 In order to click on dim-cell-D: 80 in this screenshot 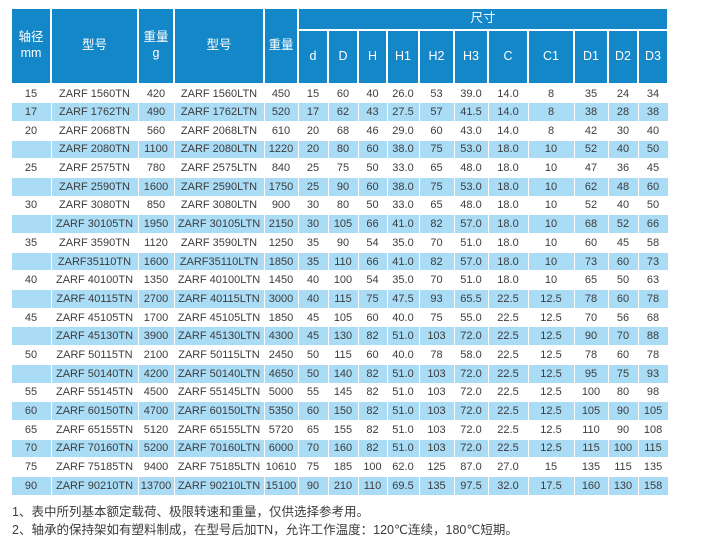, I will do `click(343, 205)`.